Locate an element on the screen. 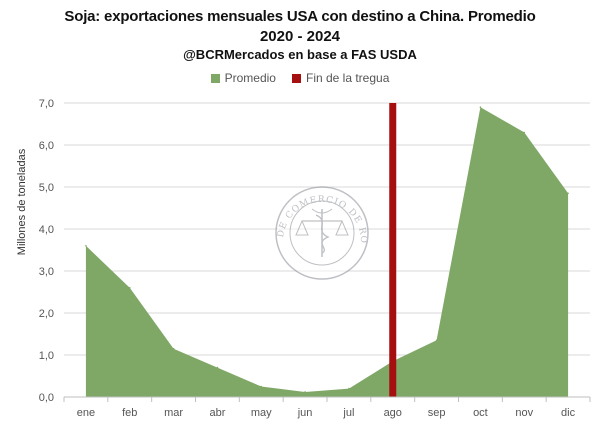 This screenshot has height=435, width=600. legend-item-promedio: Promedio is located at coordinates (243, 78).